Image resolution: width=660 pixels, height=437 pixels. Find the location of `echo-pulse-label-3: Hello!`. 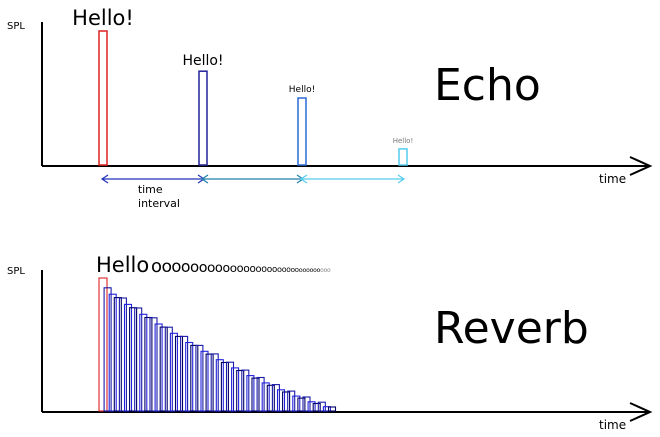

echo-pulse-label-3: Hello! is located at coordinates (302, 90).